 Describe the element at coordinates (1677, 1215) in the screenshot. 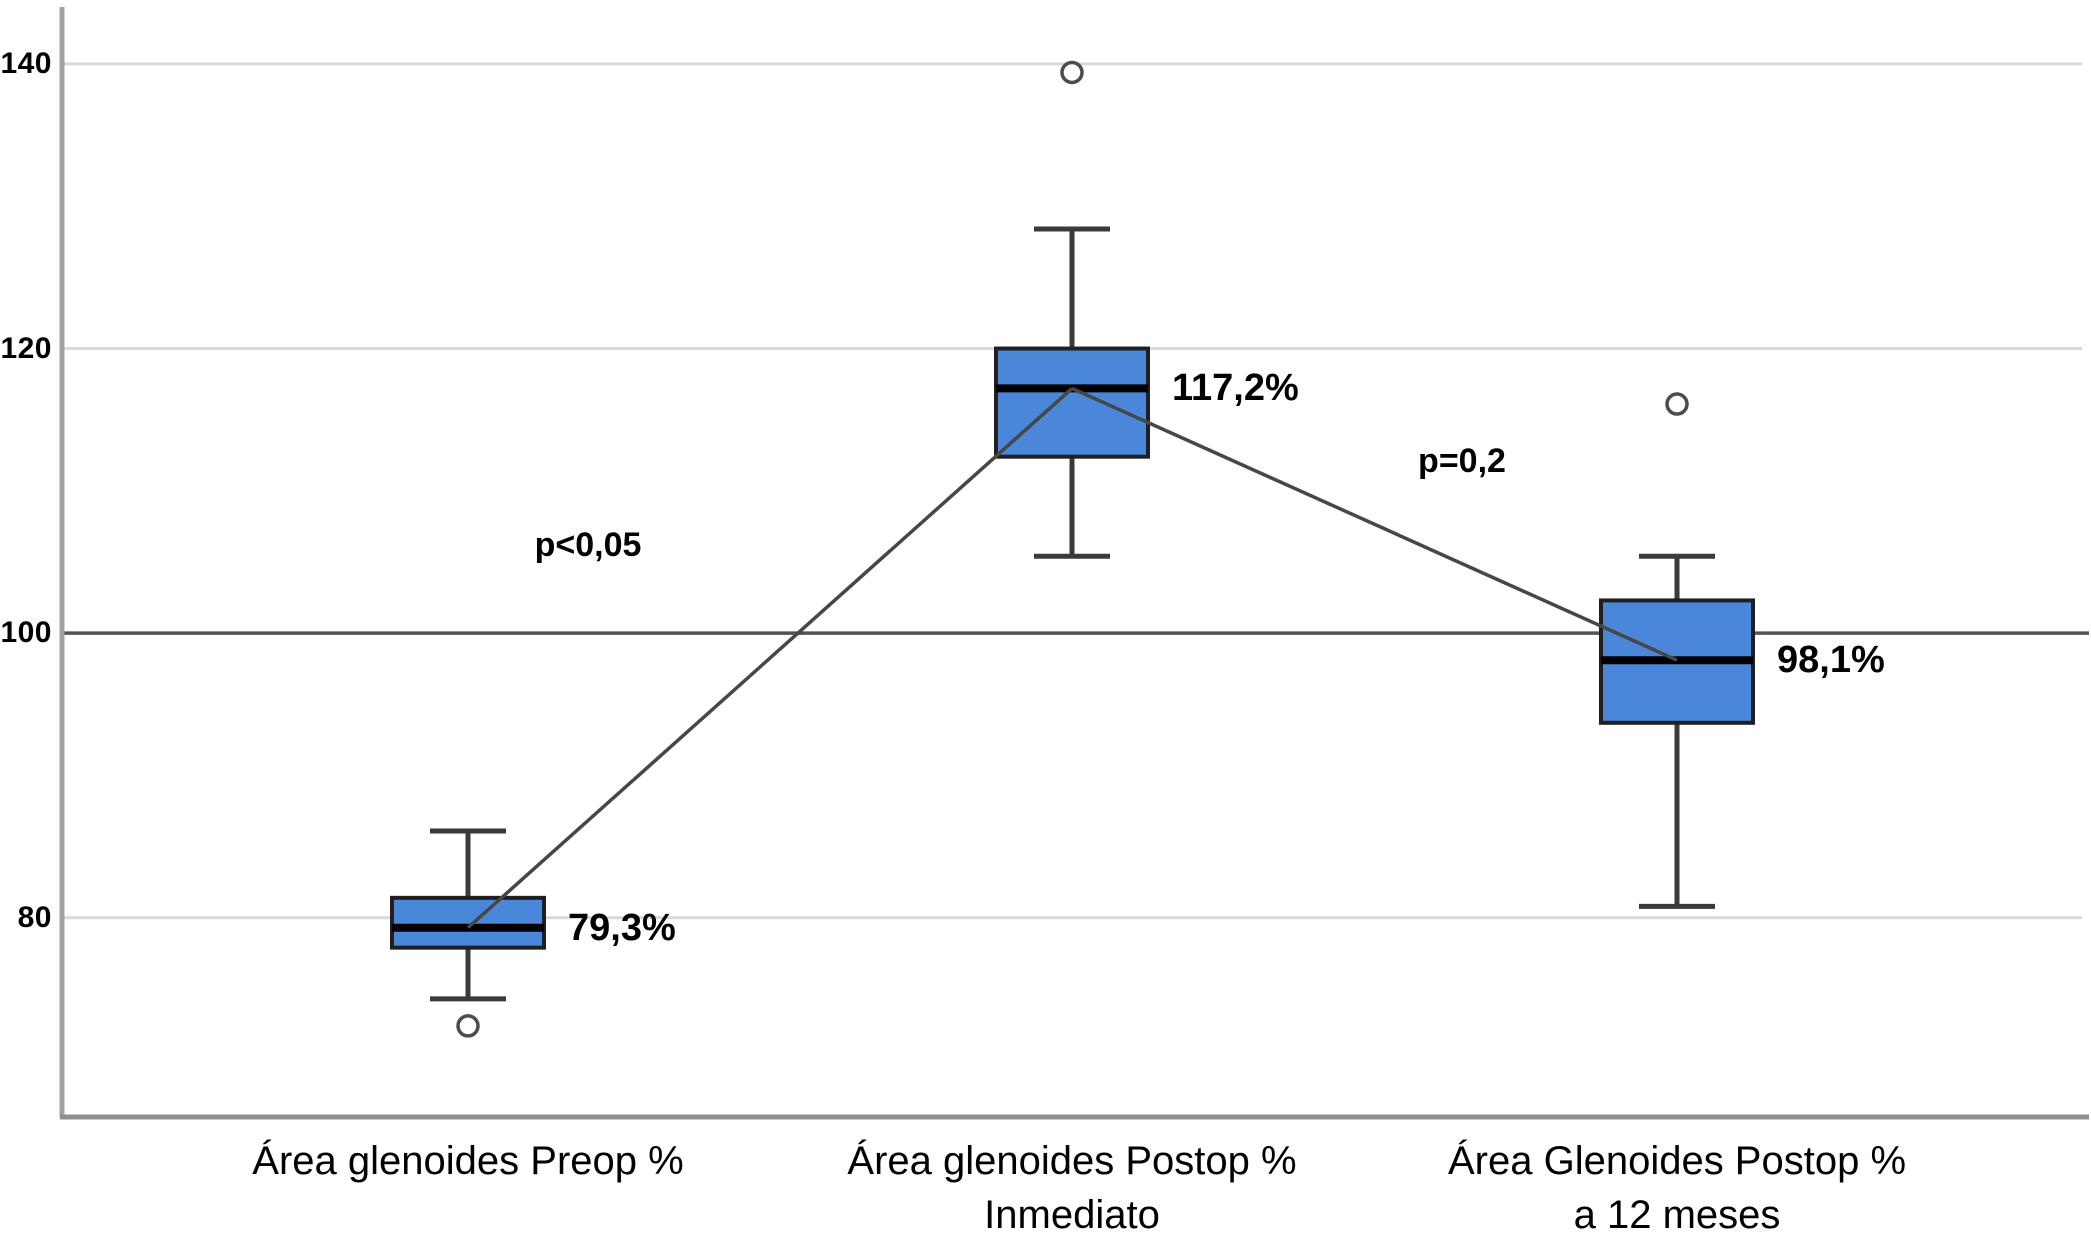

I see `category-label-line2: a 12 meses` at that location.